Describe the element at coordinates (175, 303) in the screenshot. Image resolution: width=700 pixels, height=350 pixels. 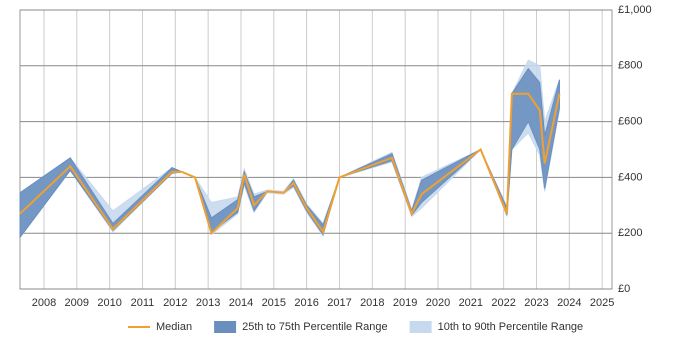
I see `x-tick-label: 2012` at that location.